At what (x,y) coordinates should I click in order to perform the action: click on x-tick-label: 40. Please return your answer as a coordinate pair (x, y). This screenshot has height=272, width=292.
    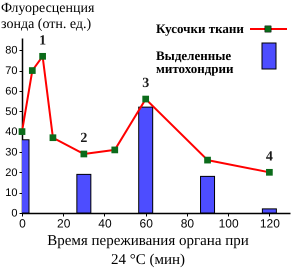
    Looking at the image, I should click on (105, 223).